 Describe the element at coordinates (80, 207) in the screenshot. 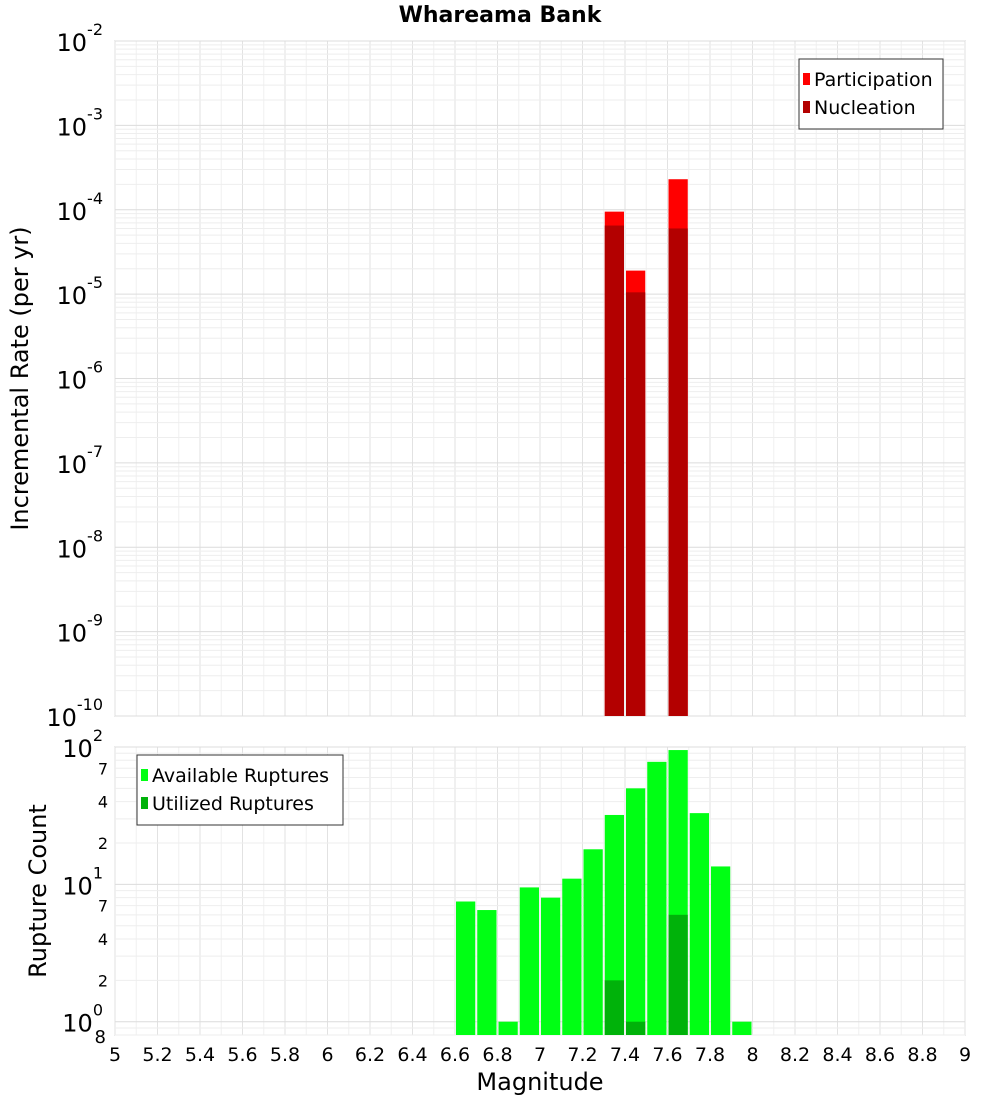

I see `y-tick-label: 10⁻⁴` at that location.